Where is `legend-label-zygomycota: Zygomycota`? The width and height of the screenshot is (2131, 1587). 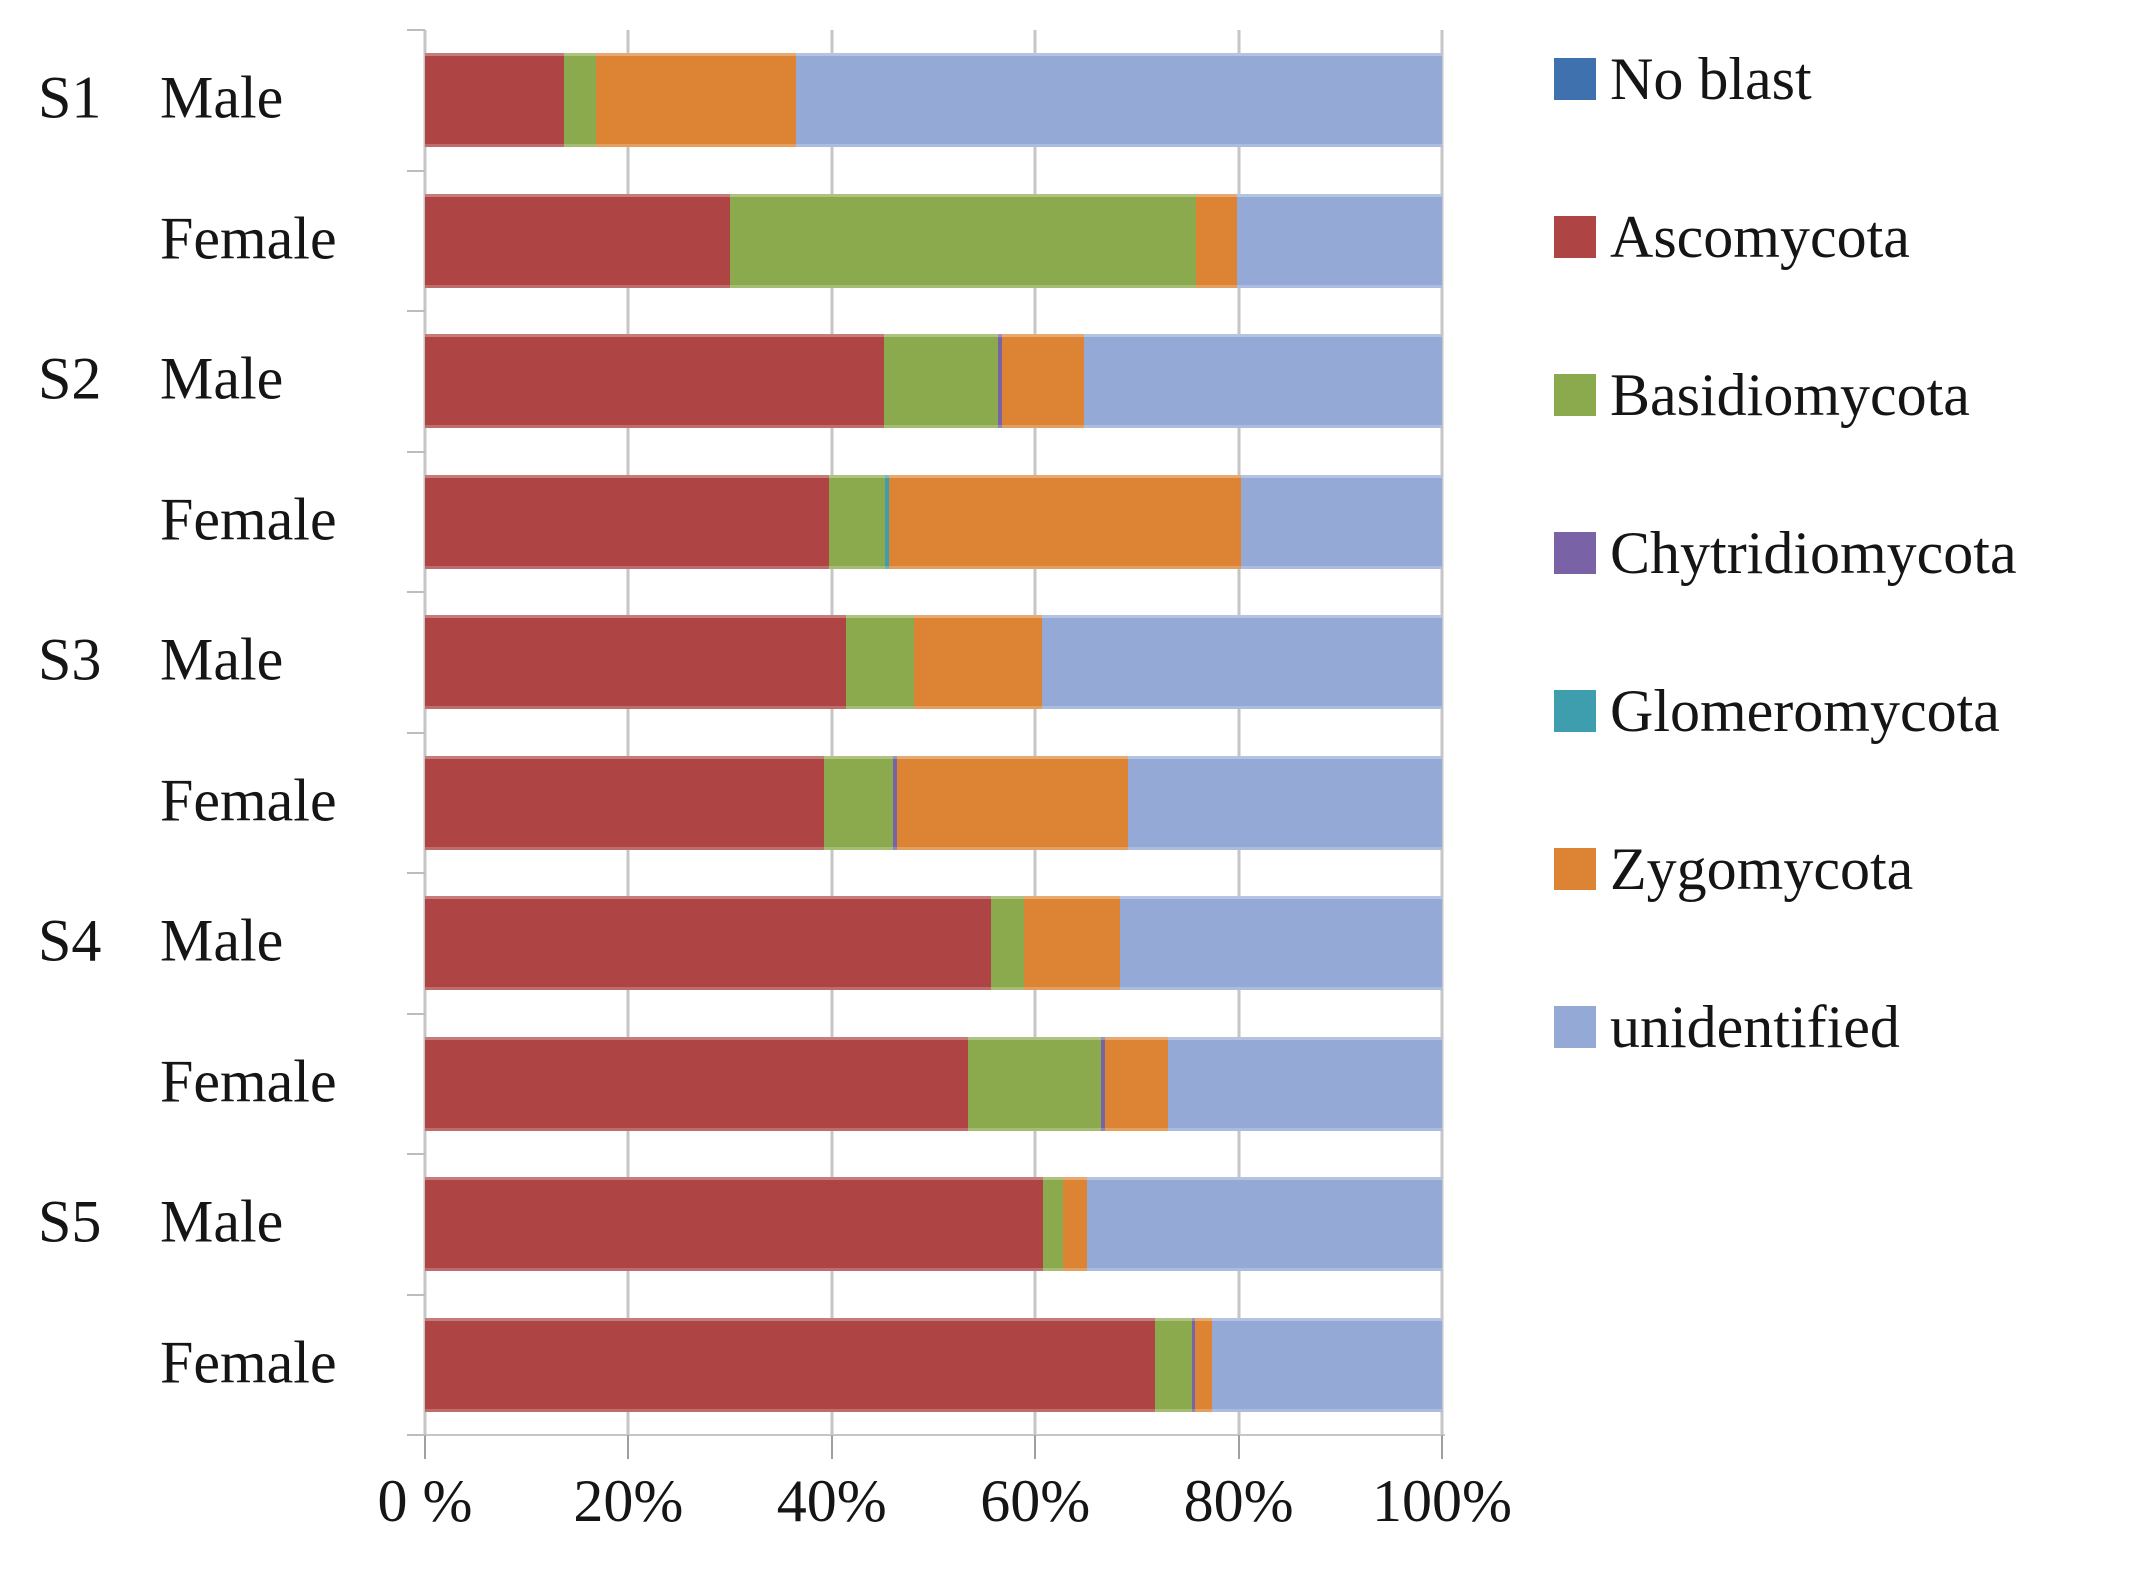
legend-label-zygomycota: Zygomycota is located at coordinates (1762, 869).